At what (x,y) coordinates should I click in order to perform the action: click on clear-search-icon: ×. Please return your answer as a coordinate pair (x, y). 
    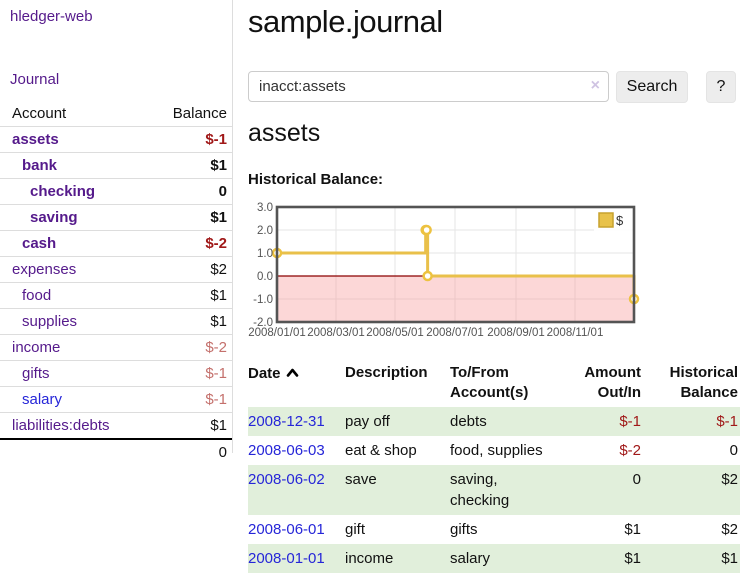
    Looking at the image, I should click on (595, 85).